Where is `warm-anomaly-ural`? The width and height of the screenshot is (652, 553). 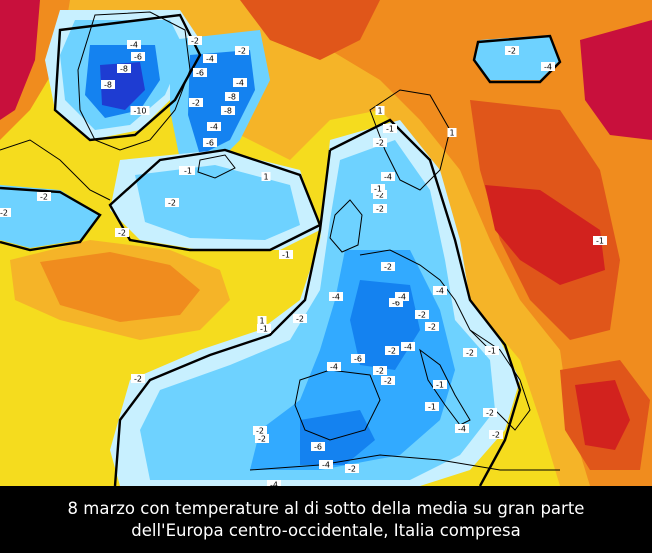 warm-anomaly-ural is located at coordinates (616, 80).